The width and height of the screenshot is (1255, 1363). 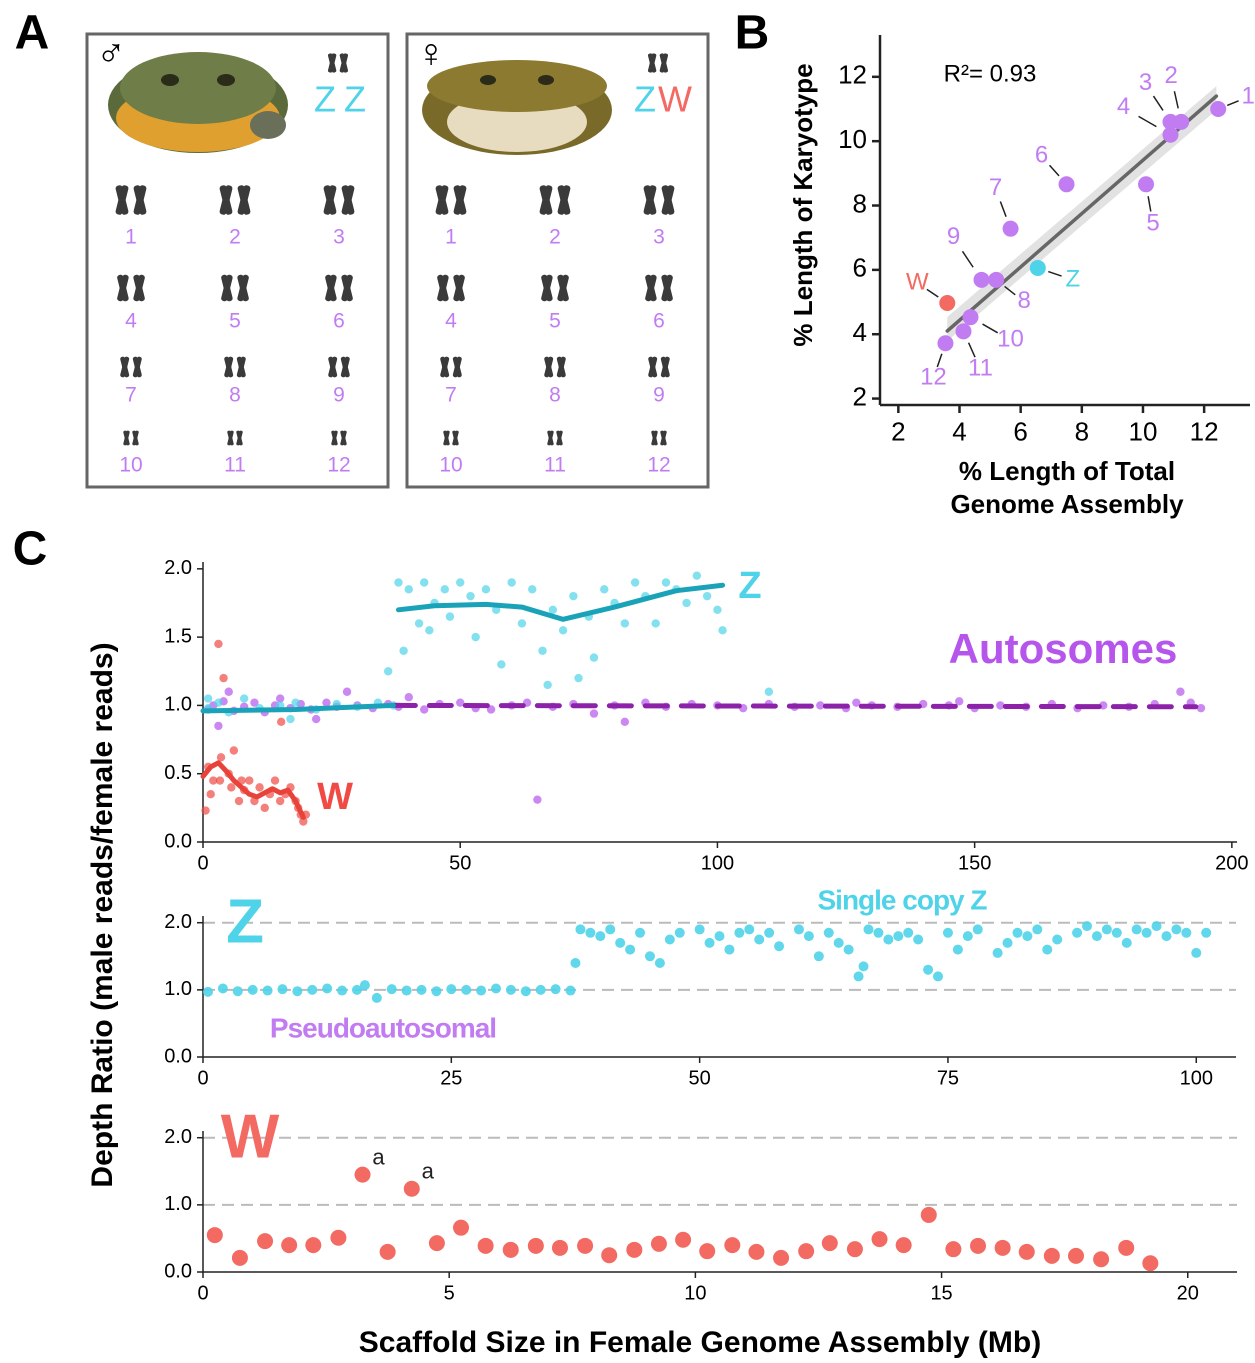 What do you see at coordinates (178, 568) in the screenshot?
I see `y-tick-label: 2.0` at bounding box center [178, 568].